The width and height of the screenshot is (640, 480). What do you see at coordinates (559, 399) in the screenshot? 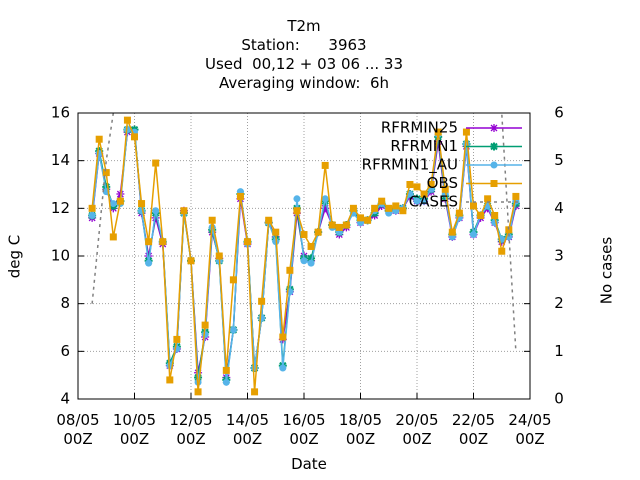
I see `y2-tick-label: 0` at bounding box center [559, 399].